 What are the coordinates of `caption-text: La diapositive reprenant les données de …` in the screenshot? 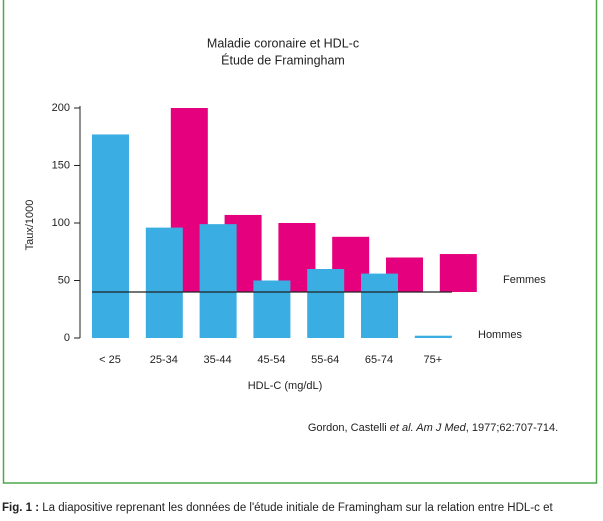 It's located at (296, 508).